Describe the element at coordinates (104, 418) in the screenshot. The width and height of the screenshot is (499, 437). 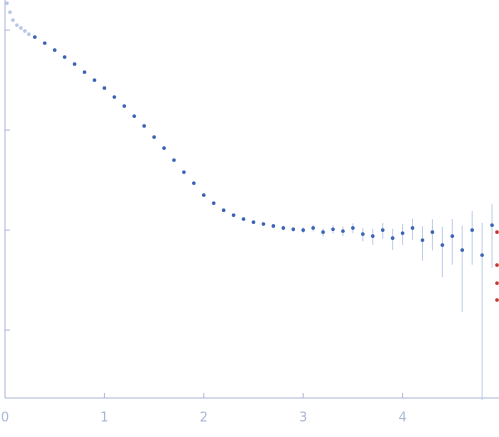
I see `x-tick-label: 1` at that location.